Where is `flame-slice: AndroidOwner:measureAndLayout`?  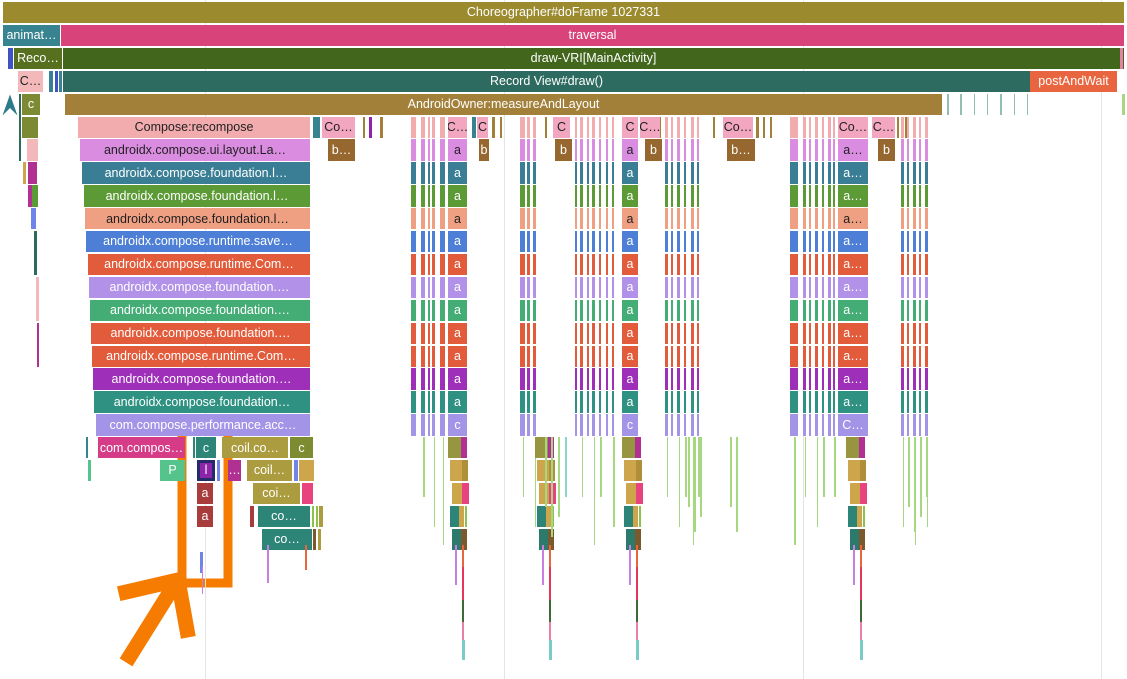
flame-slice: AndroidOwner:measureAndLayout is located at coordinates (503, 104).